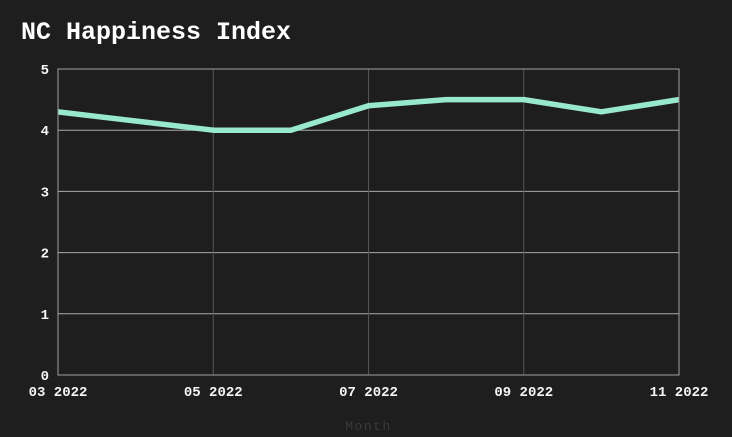 The image size is (732, 437). Describe the element at coordinates (213, 393) in the screenshot. I see `x-tick-label: 05 2022` at that location.